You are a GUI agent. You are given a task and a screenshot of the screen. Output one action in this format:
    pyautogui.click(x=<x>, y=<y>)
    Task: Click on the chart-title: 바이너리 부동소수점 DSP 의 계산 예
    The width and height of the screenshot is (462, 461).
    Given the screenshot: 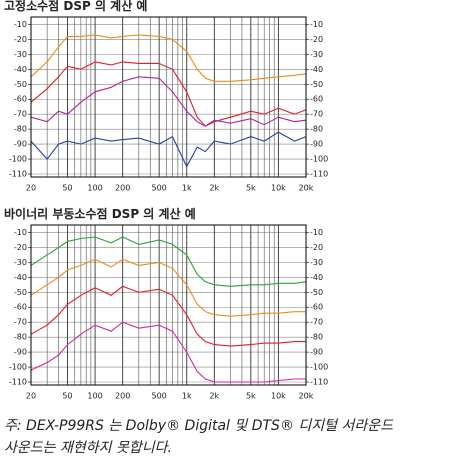 What is the action you would take?
    pyautogui.click(x=100, y=213)
    